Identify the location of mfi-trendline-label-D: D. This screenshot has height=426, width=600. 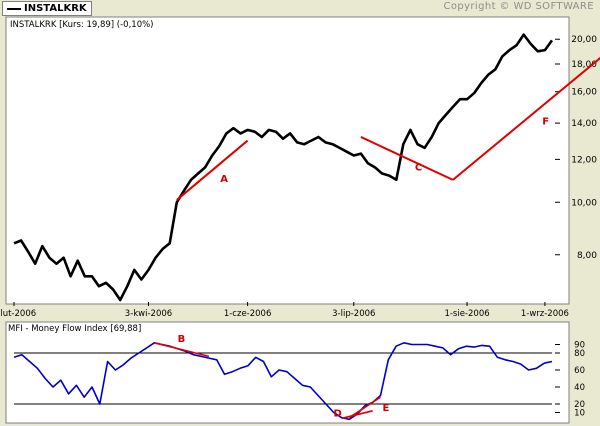
(337, 413).